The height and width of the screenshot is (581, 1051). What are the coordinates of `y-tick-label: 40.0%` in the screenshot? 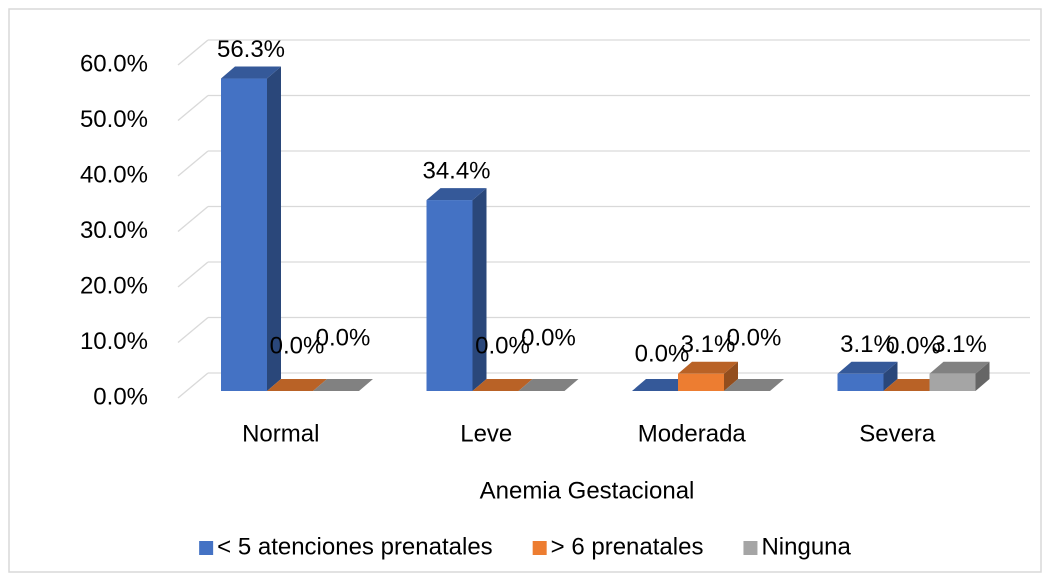 It's located at (114, 174).